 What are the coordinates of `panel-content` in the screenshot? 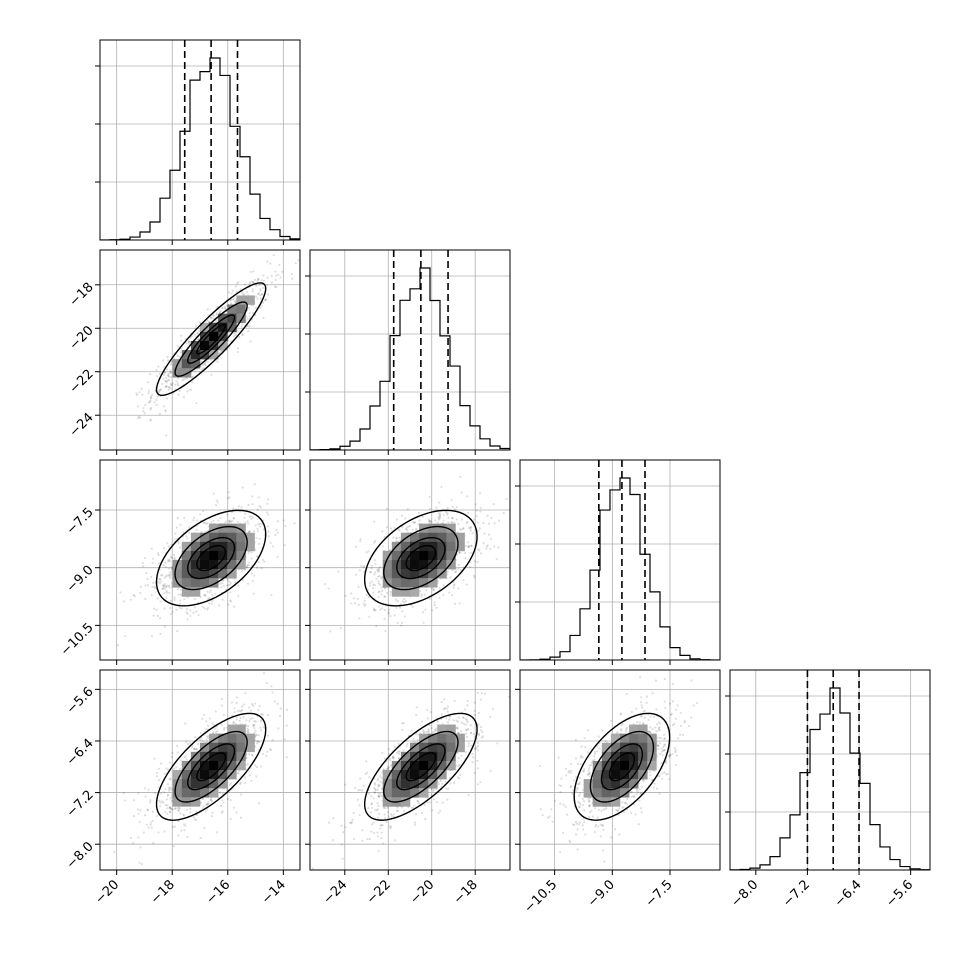 It's located at (415, 554).